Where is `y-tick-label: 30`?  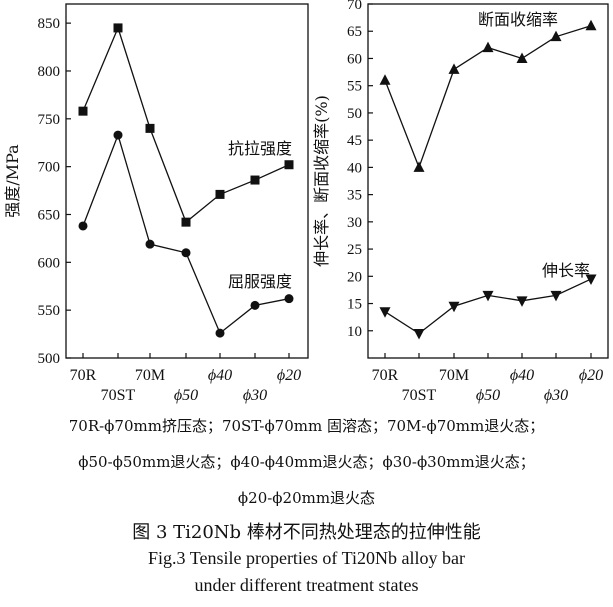 y-tick-label: 30 is located at coordinates (354, 223).